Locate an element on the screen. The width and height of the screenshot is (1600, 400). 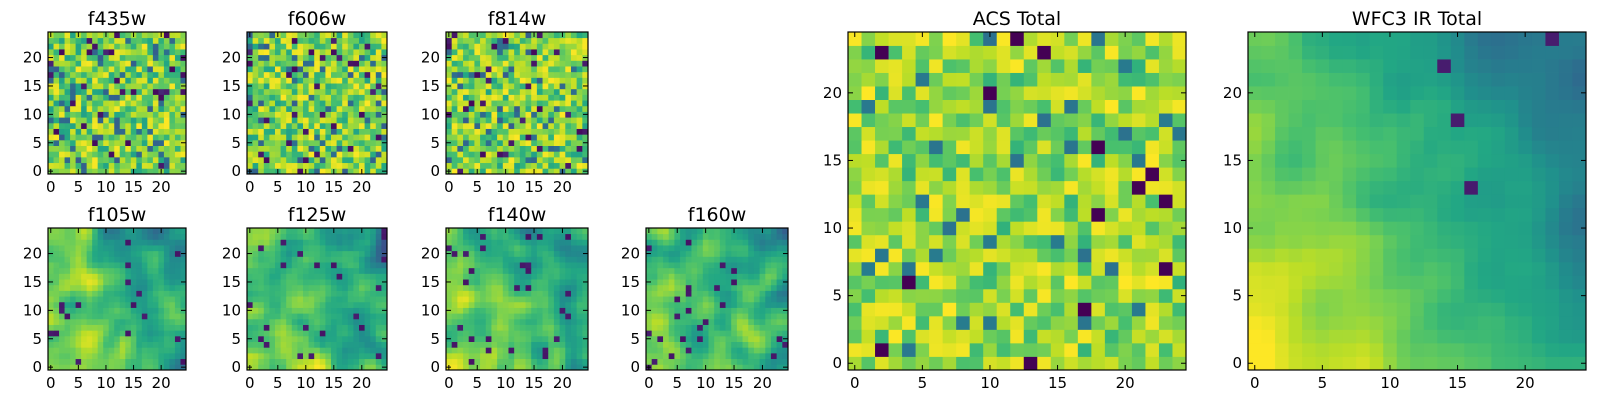
x-tick-label: 0 is located at coordinates (649, 383).